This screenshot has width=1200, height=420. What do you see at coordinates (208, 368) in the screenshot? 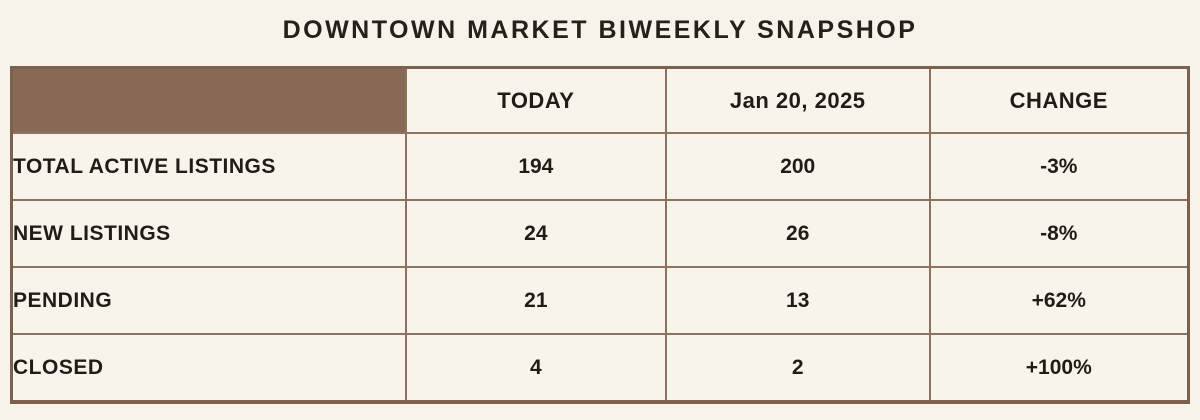
I see `row-label-closed: CLOSED` at bounding box center [208, 368].